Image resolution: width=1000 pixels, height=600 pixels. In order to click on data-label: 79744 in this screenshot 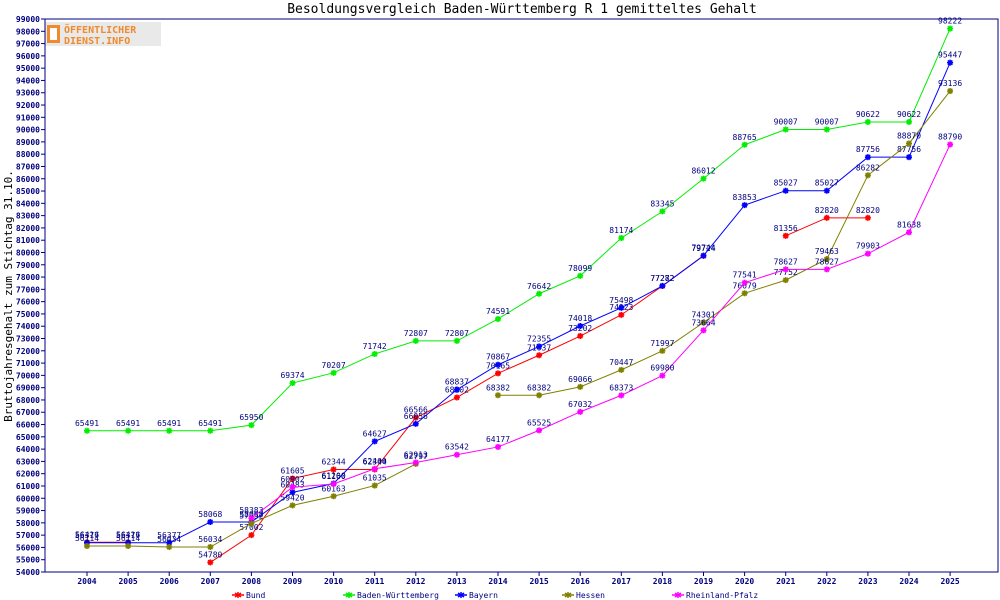, I will do `click(703, 248)`.